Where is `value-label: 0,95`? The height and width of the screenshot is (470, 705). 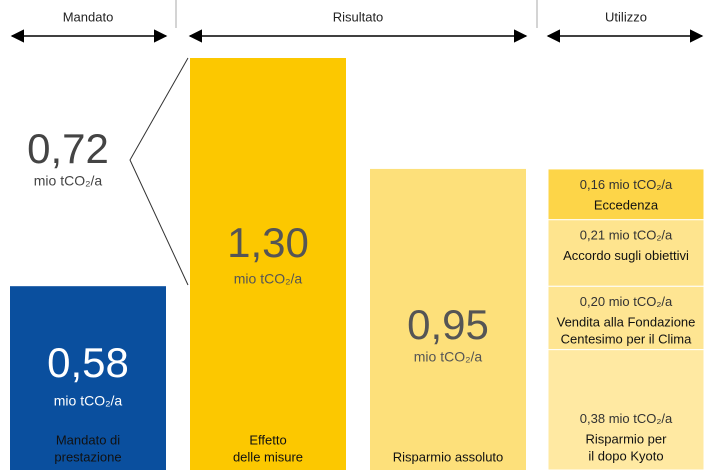
value-label: 0,95 is located at coordinates (448, 324).